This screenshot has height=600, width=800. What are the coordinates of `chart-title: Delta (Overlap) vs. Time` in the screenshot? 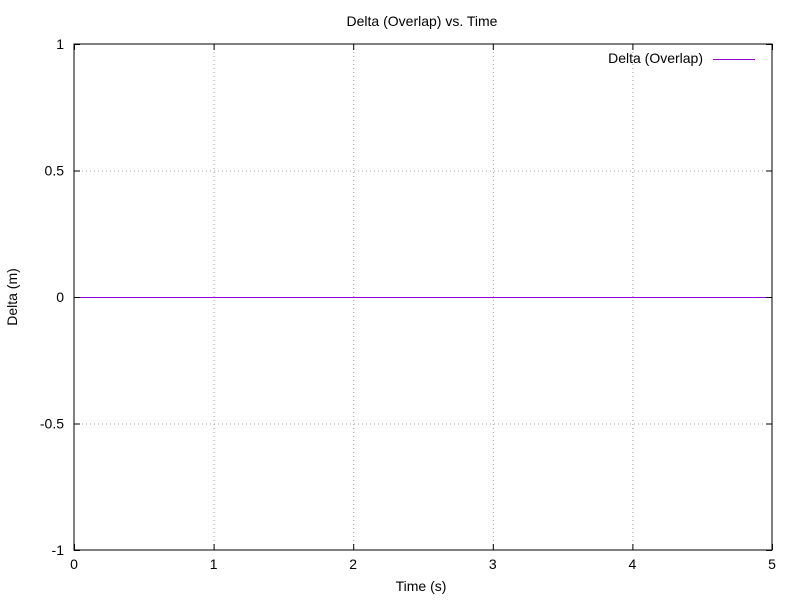 It's located at (422, 21).